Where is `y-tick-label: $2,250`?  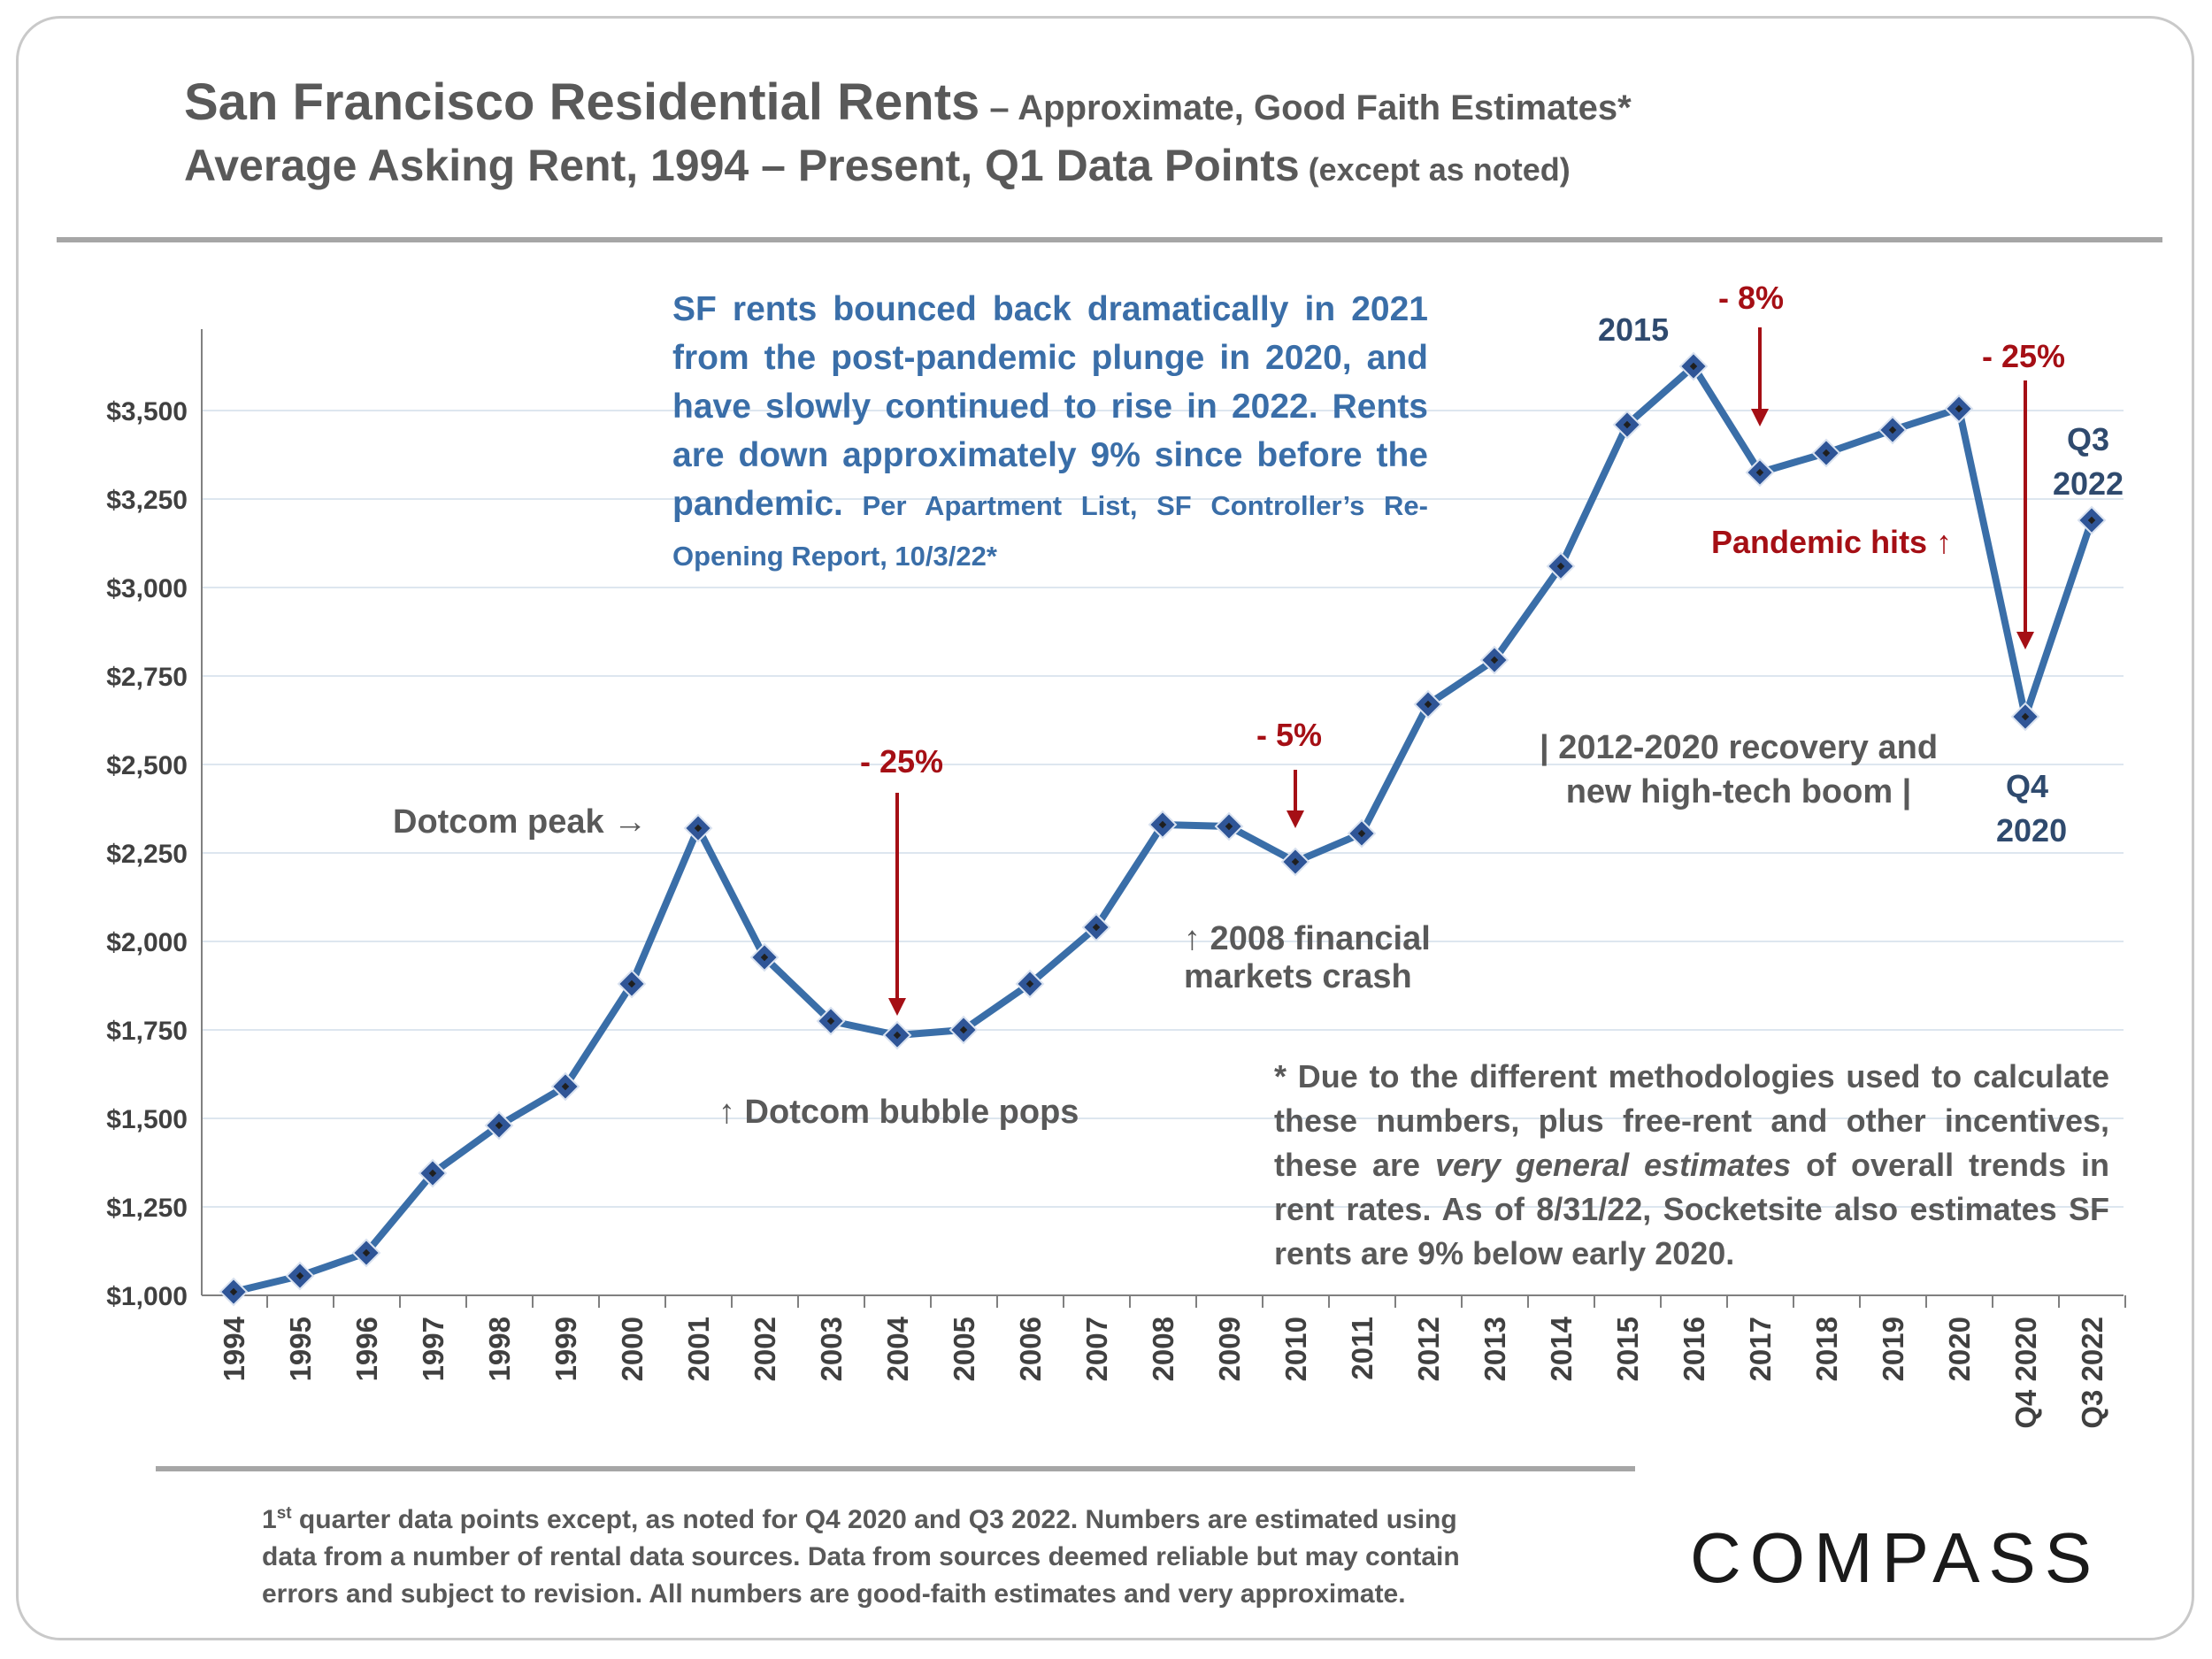
y-tick-label: $2,250 is located at coordinates (147, 855).